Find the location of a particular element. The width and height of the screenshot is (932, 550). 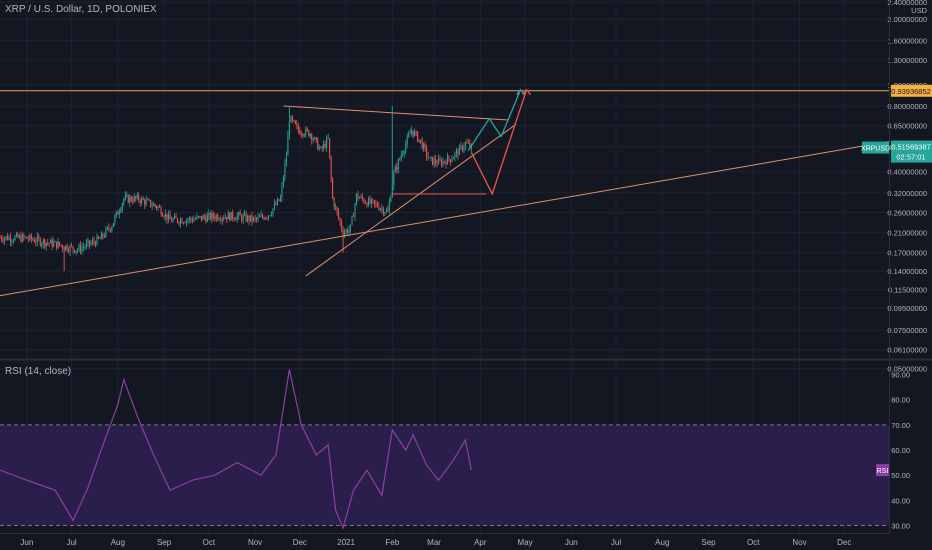

y-tick-label: 0.06100000 is located at coordinates (907, 350).